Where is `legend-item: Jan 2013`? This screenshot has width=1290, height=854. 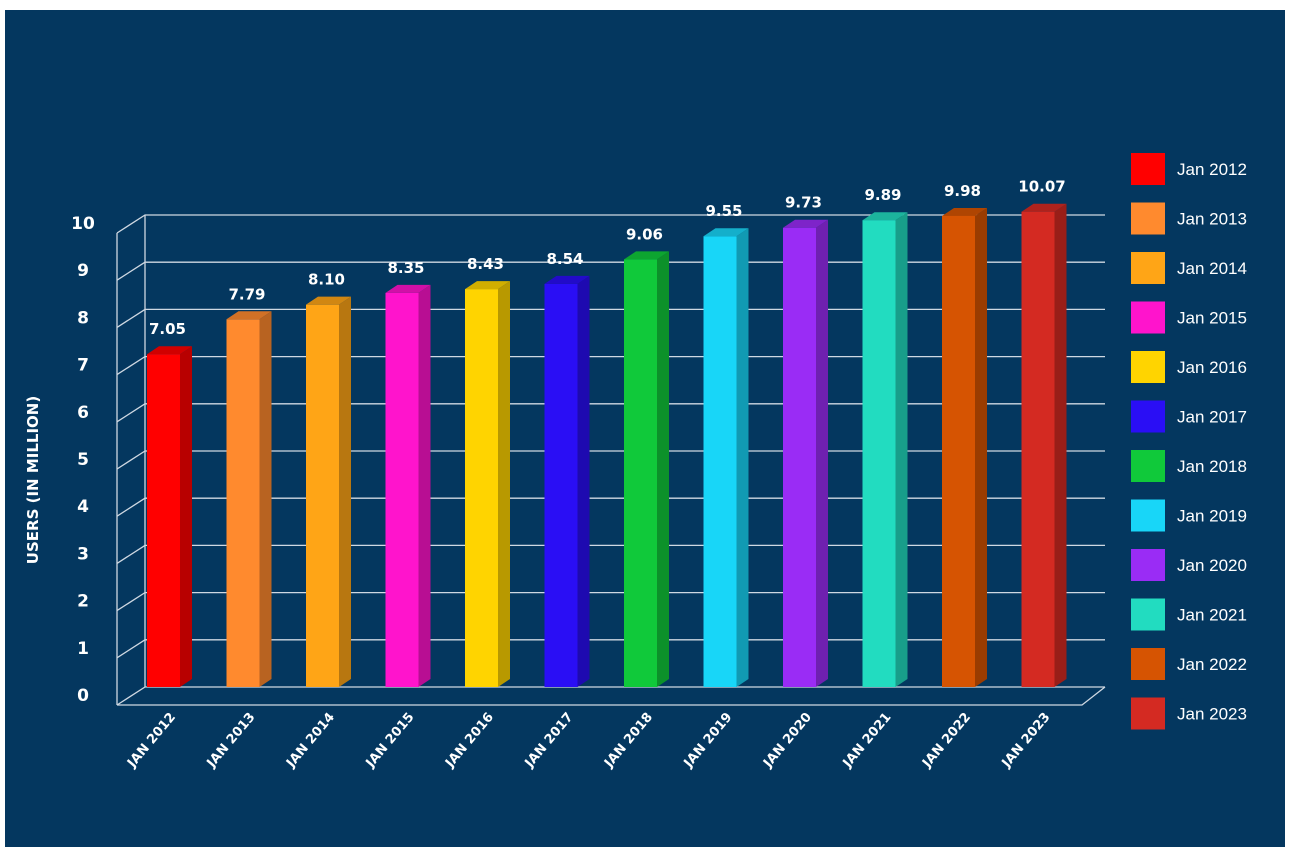
legend-item: Jan 2013 is located at coordinates (1189, 218).